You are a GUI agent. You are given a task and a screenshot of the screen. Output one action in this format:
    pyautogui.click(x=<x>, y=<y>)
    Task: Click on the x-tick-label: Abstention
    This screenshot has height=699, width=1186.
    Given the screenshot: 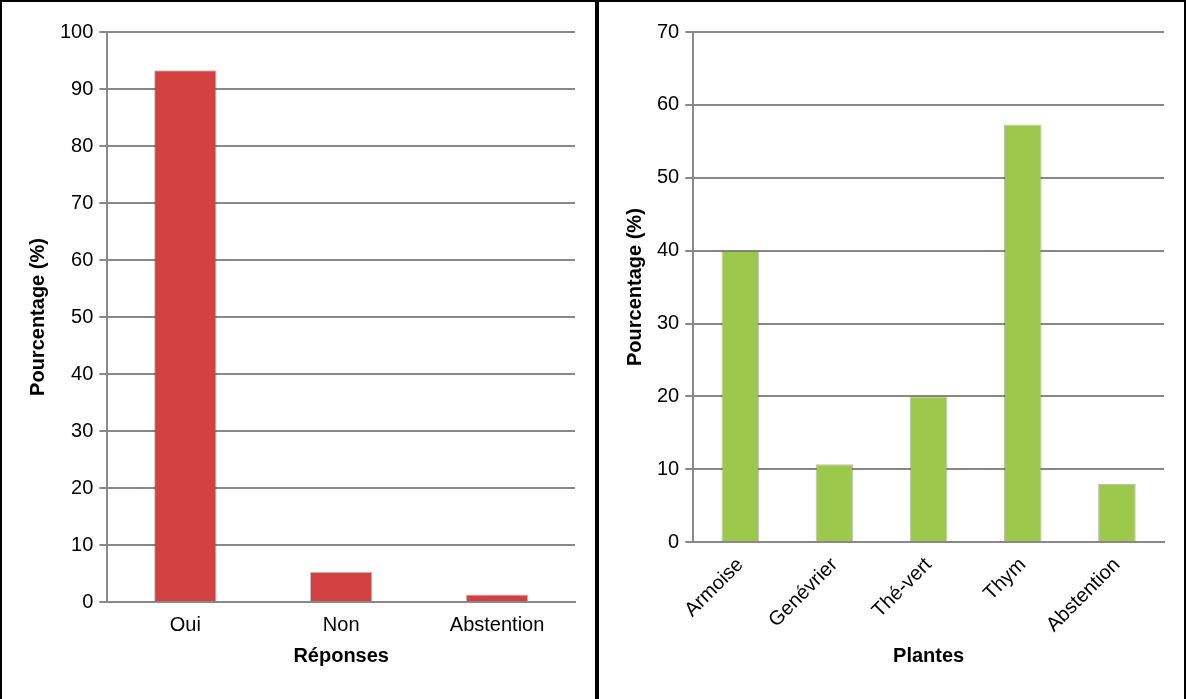 What is the action you would take?
    pyautogui.click(x=497, y=623)
    